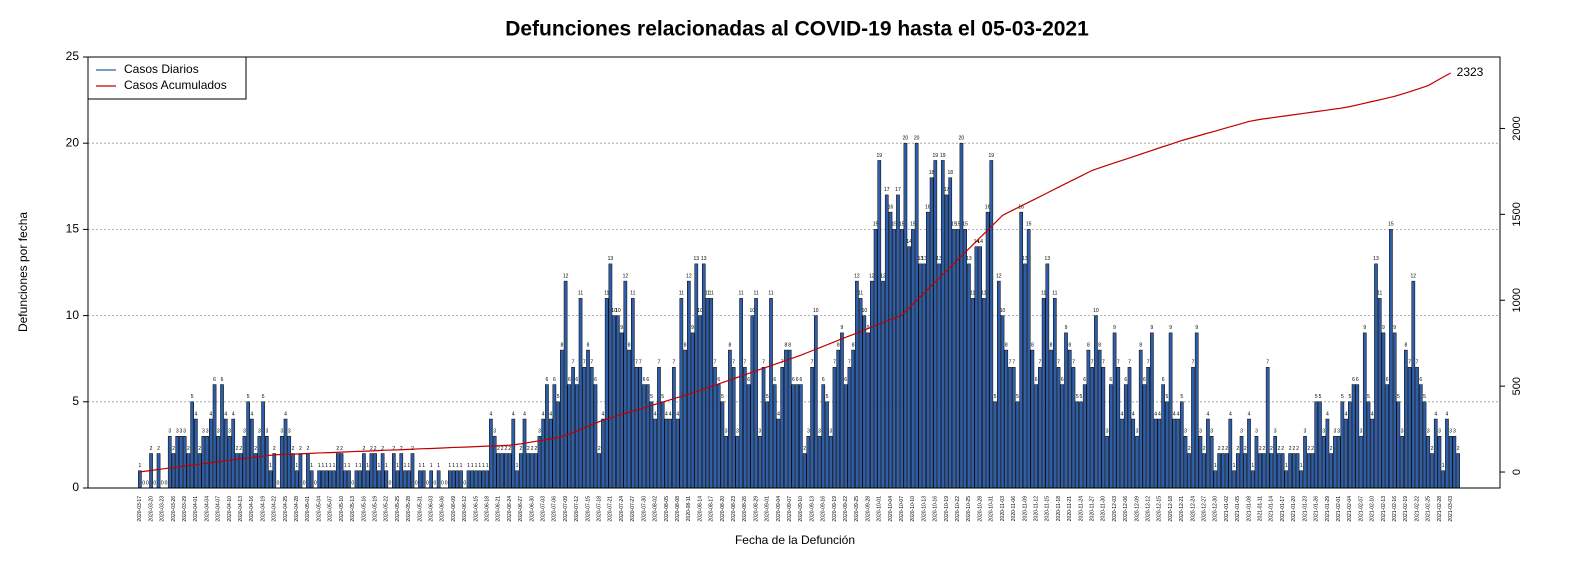 The image size is (1584, 573). I want to click on x-tick-label: 2020-06-30, so click(532, 509).